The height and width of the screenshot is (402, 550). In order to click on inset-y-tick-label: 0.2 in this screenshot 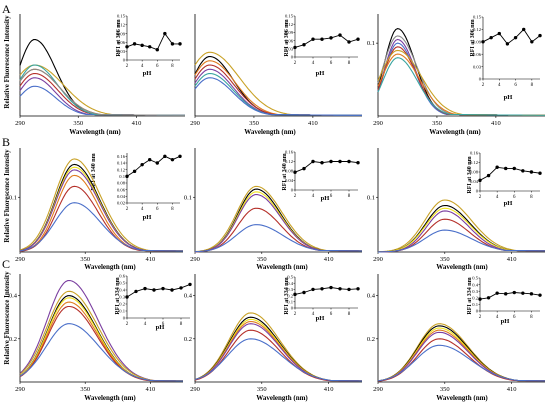, I will do `click(290, 295)`.